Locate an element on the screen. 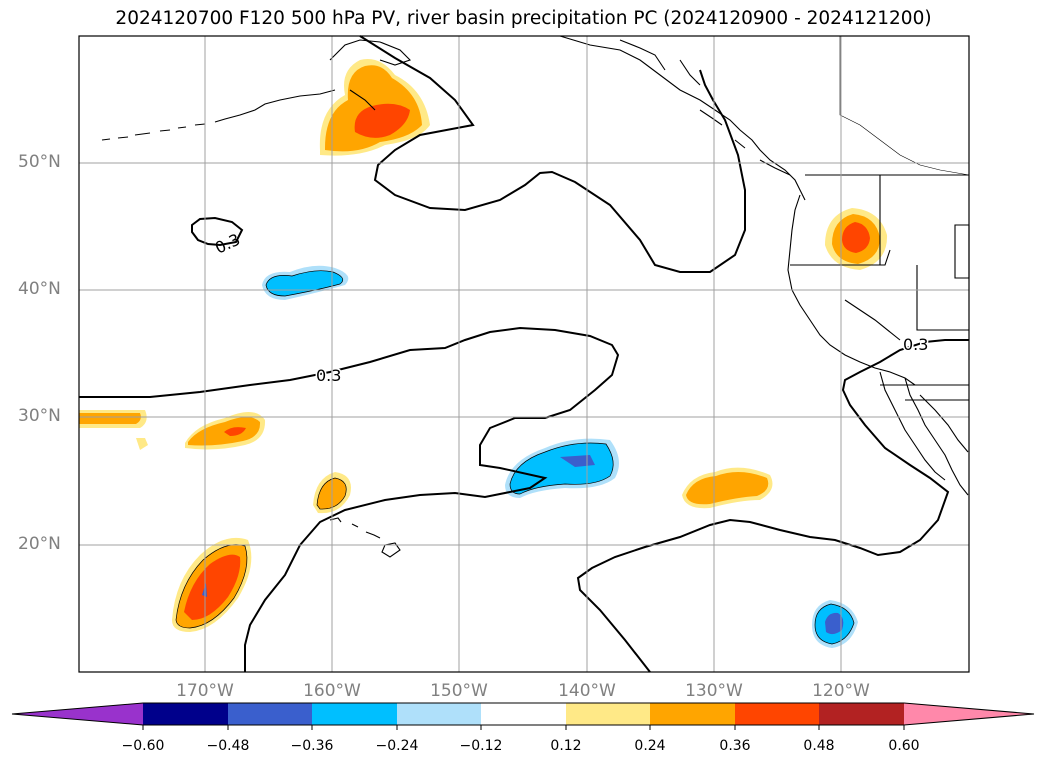  colorbar-tick-label: 0.12 is located at coordinates (566, 746).